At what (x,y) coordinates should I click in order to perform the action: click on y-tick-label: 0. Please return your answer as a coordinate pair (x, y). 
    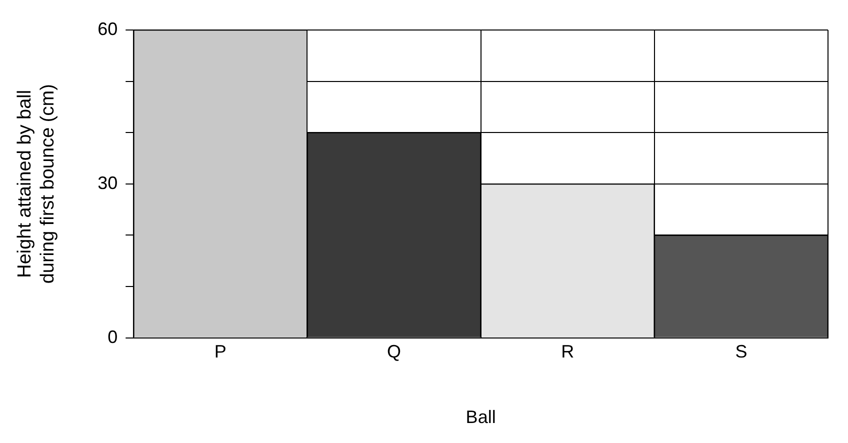
    Looking at the image, I should click on (113, 336).